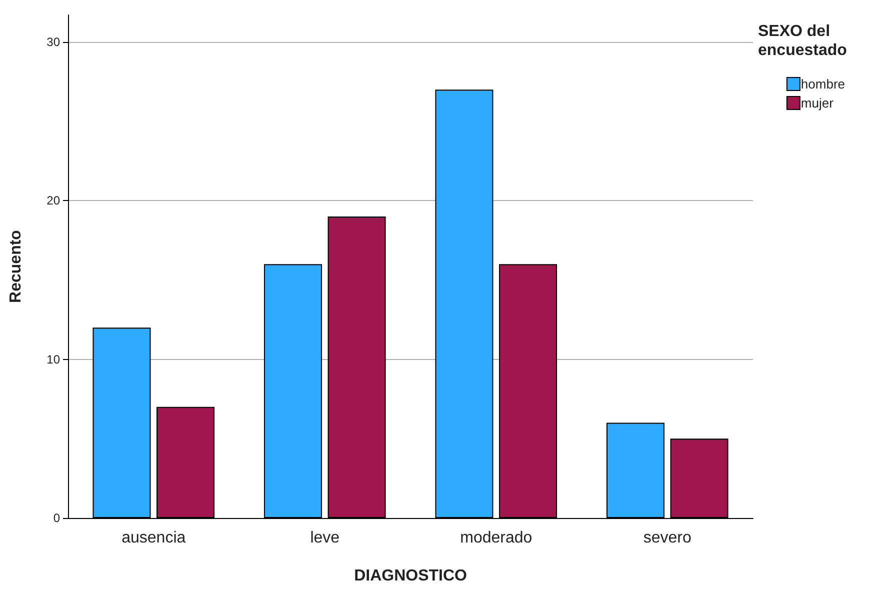  What do you see at coordinates (154, 538) in the screenshot?
I see `x-tick-label: ausencia` at bounding box center [154, 538].